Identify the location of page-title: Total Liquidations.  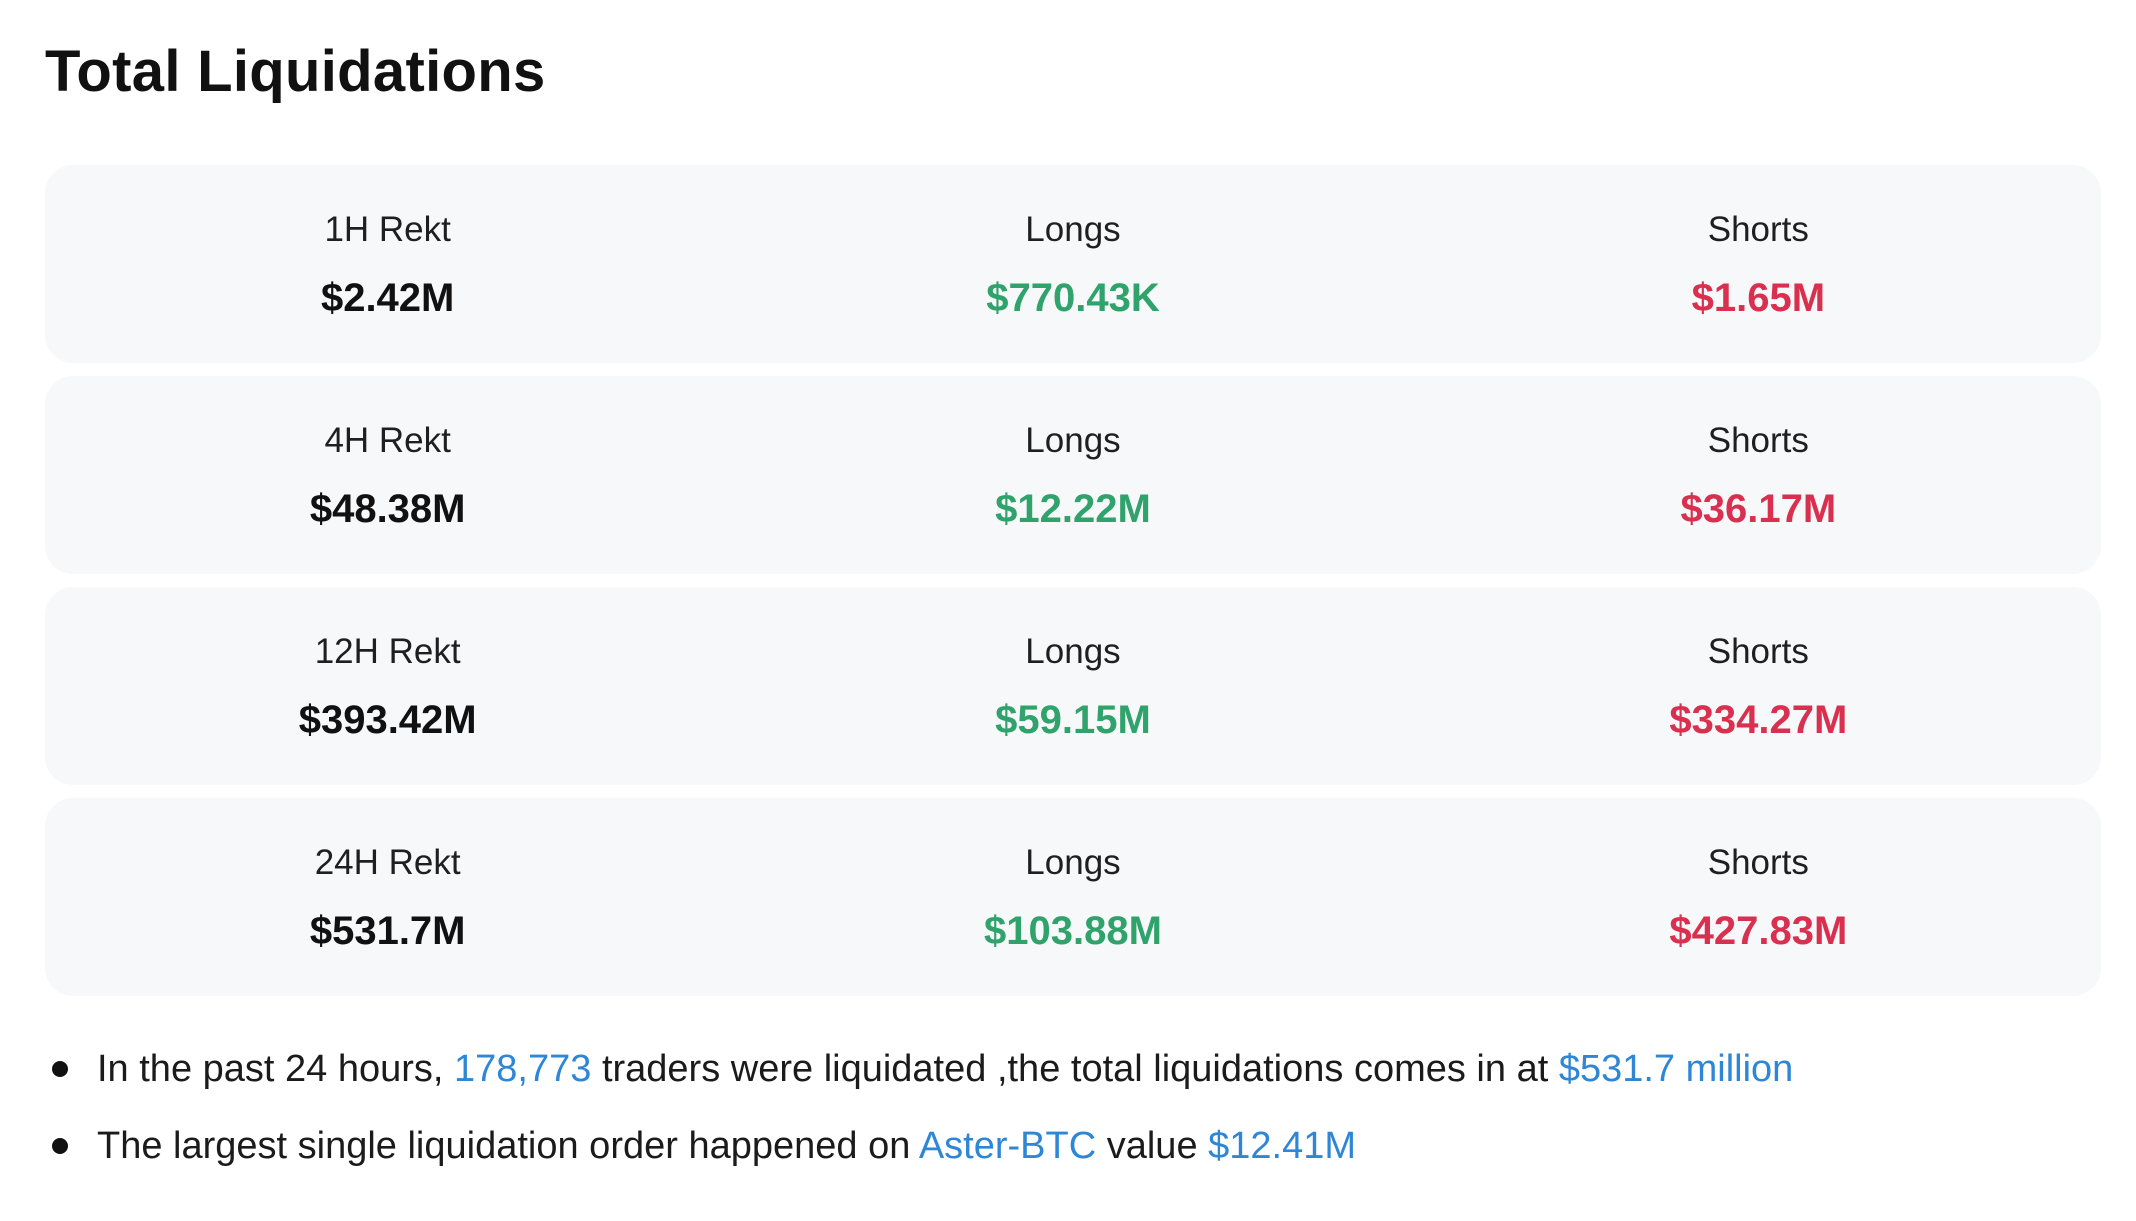
(295, 71).